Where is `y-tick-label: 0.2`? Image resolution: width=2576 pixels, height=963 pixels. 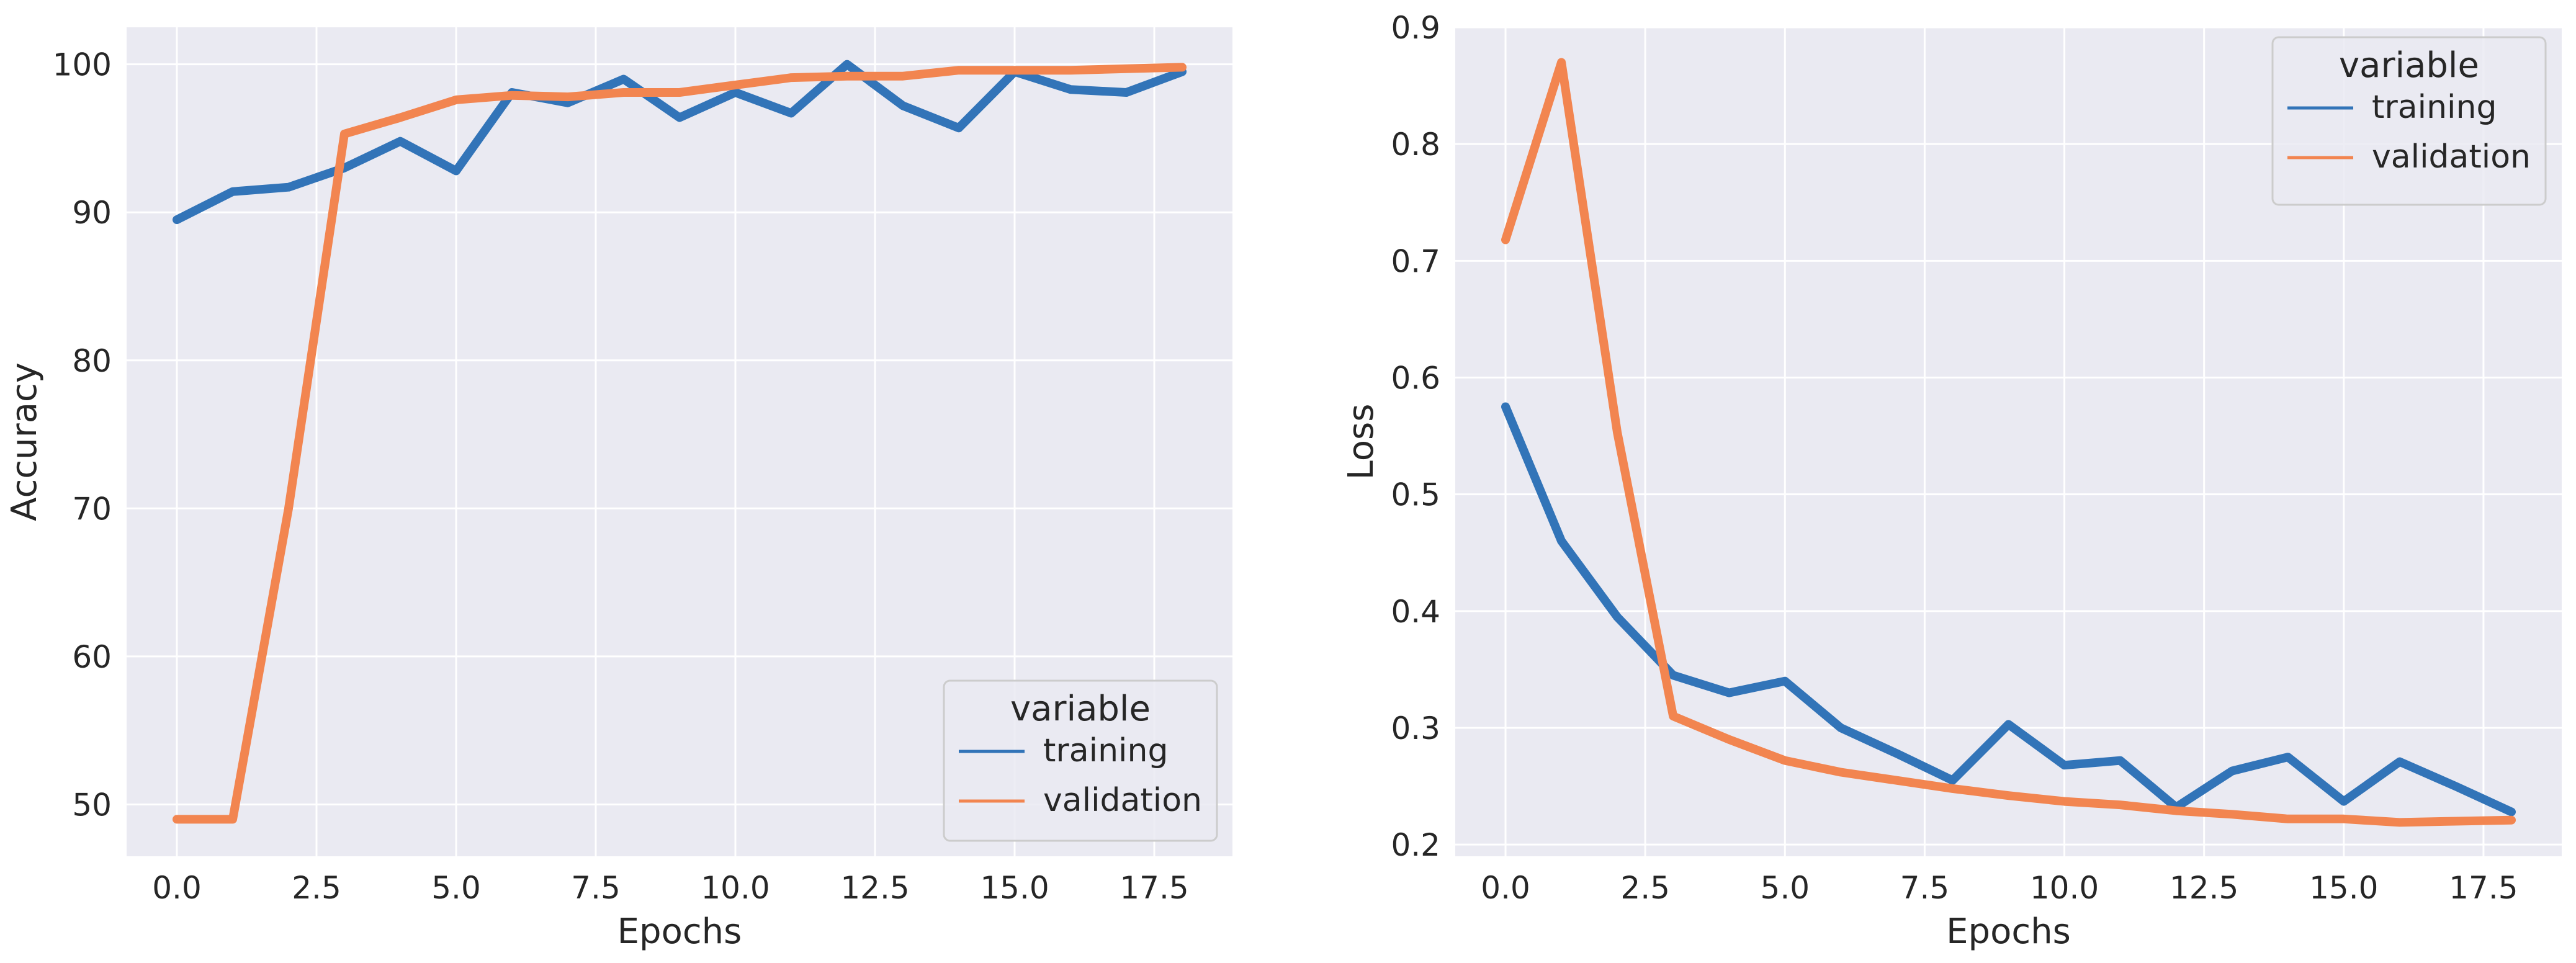 y-tick-label: 0.2 is located at coordinates (1416, 845).